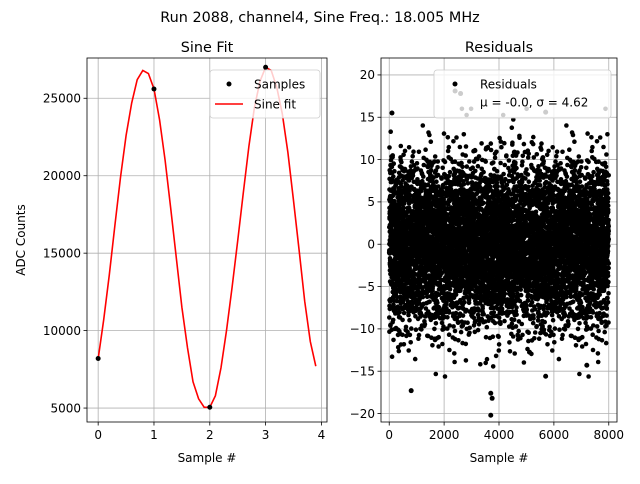 This screenshot has height=484, width=640. What do you see at coordinates (266, 435) in the screenshot?
I see `sine-fit-x-tick-label: 3` at bounding box center [266, 435].